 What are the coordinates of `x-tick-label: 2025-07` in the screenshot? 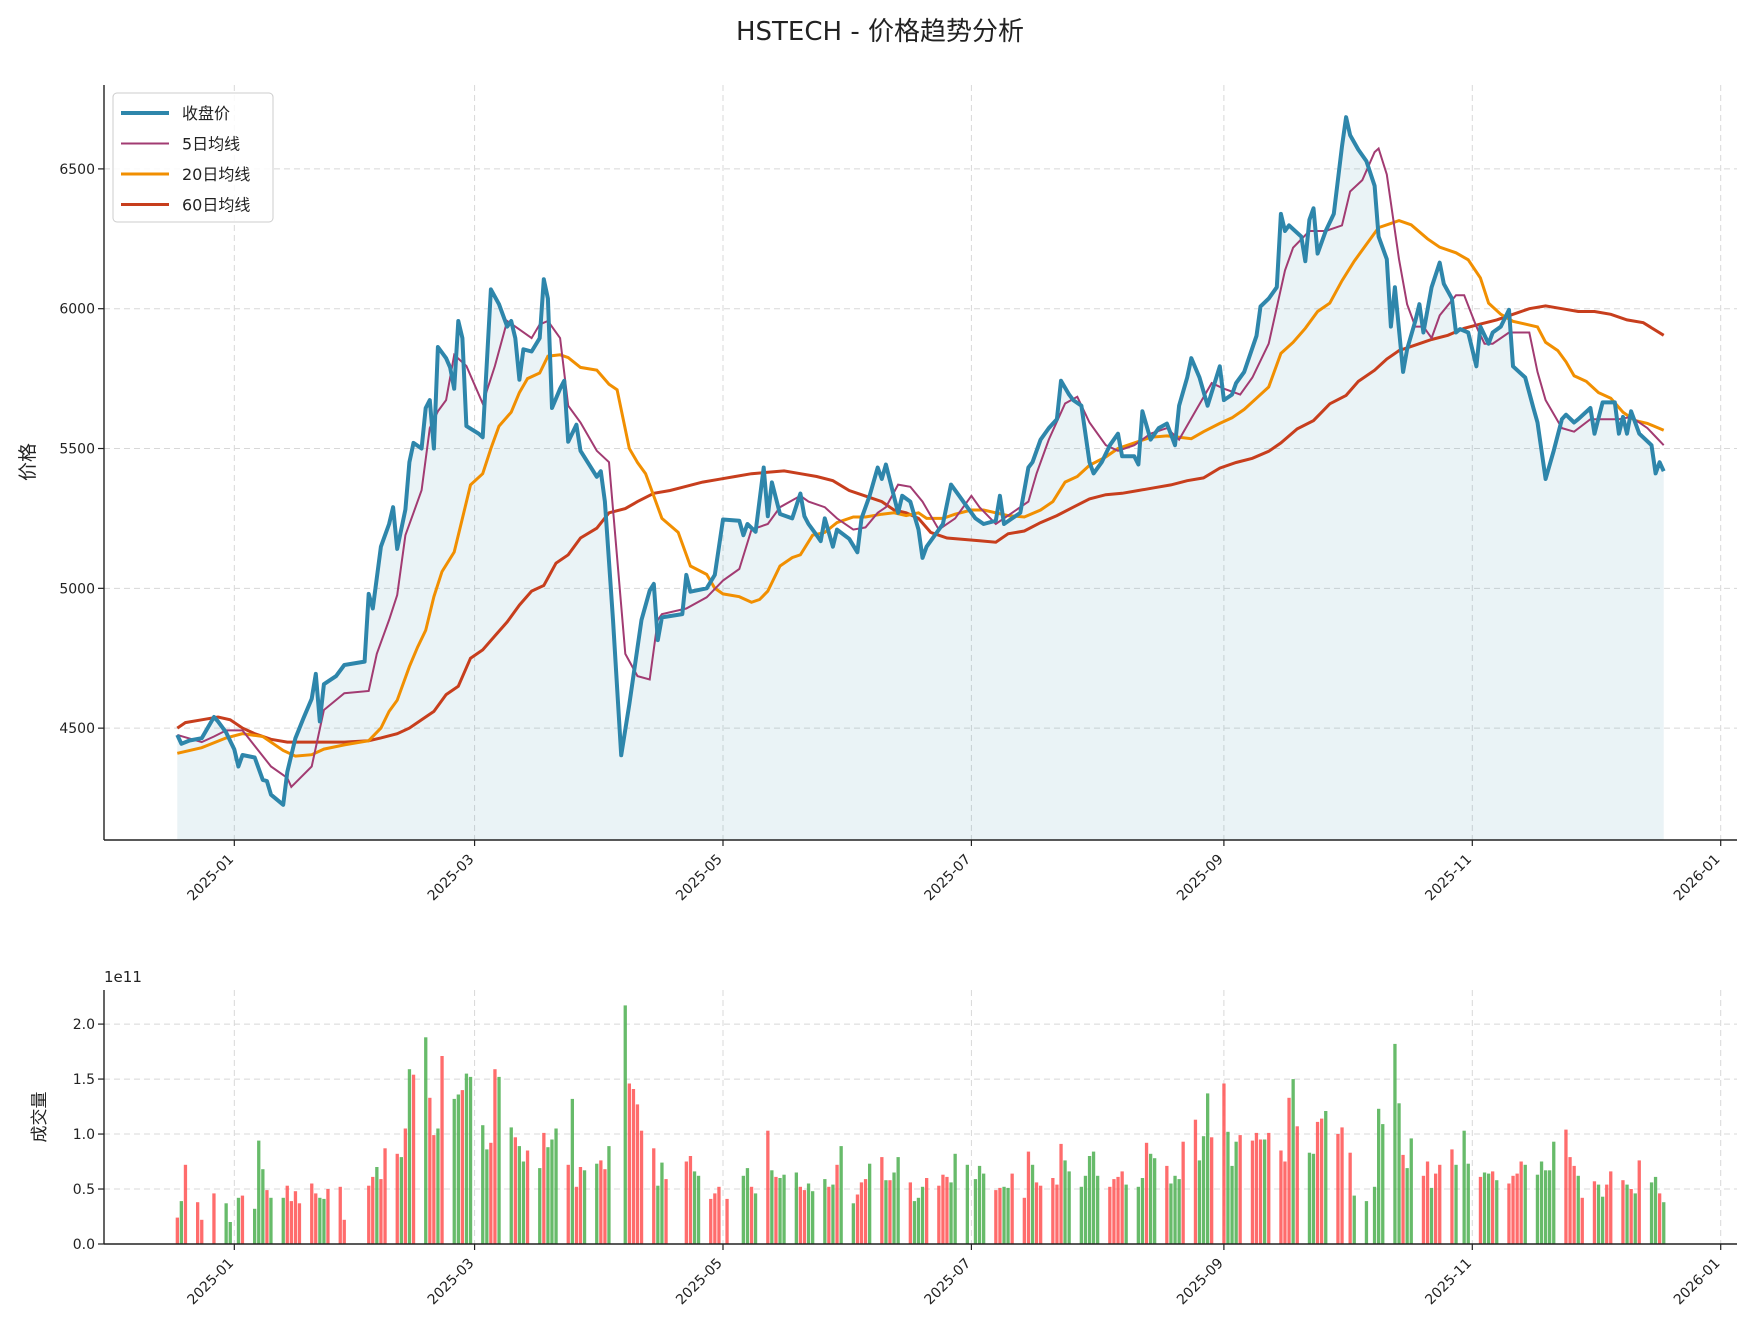 It's located at (948, 878).